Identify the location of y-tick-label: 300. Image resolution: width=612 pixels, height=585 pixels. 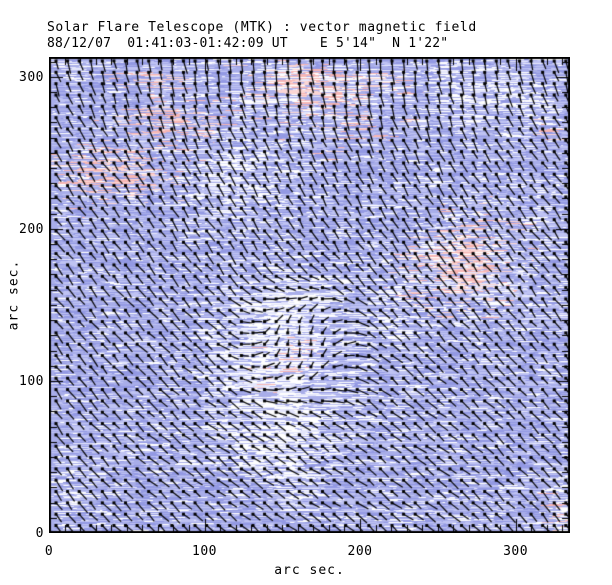
(31, 77).